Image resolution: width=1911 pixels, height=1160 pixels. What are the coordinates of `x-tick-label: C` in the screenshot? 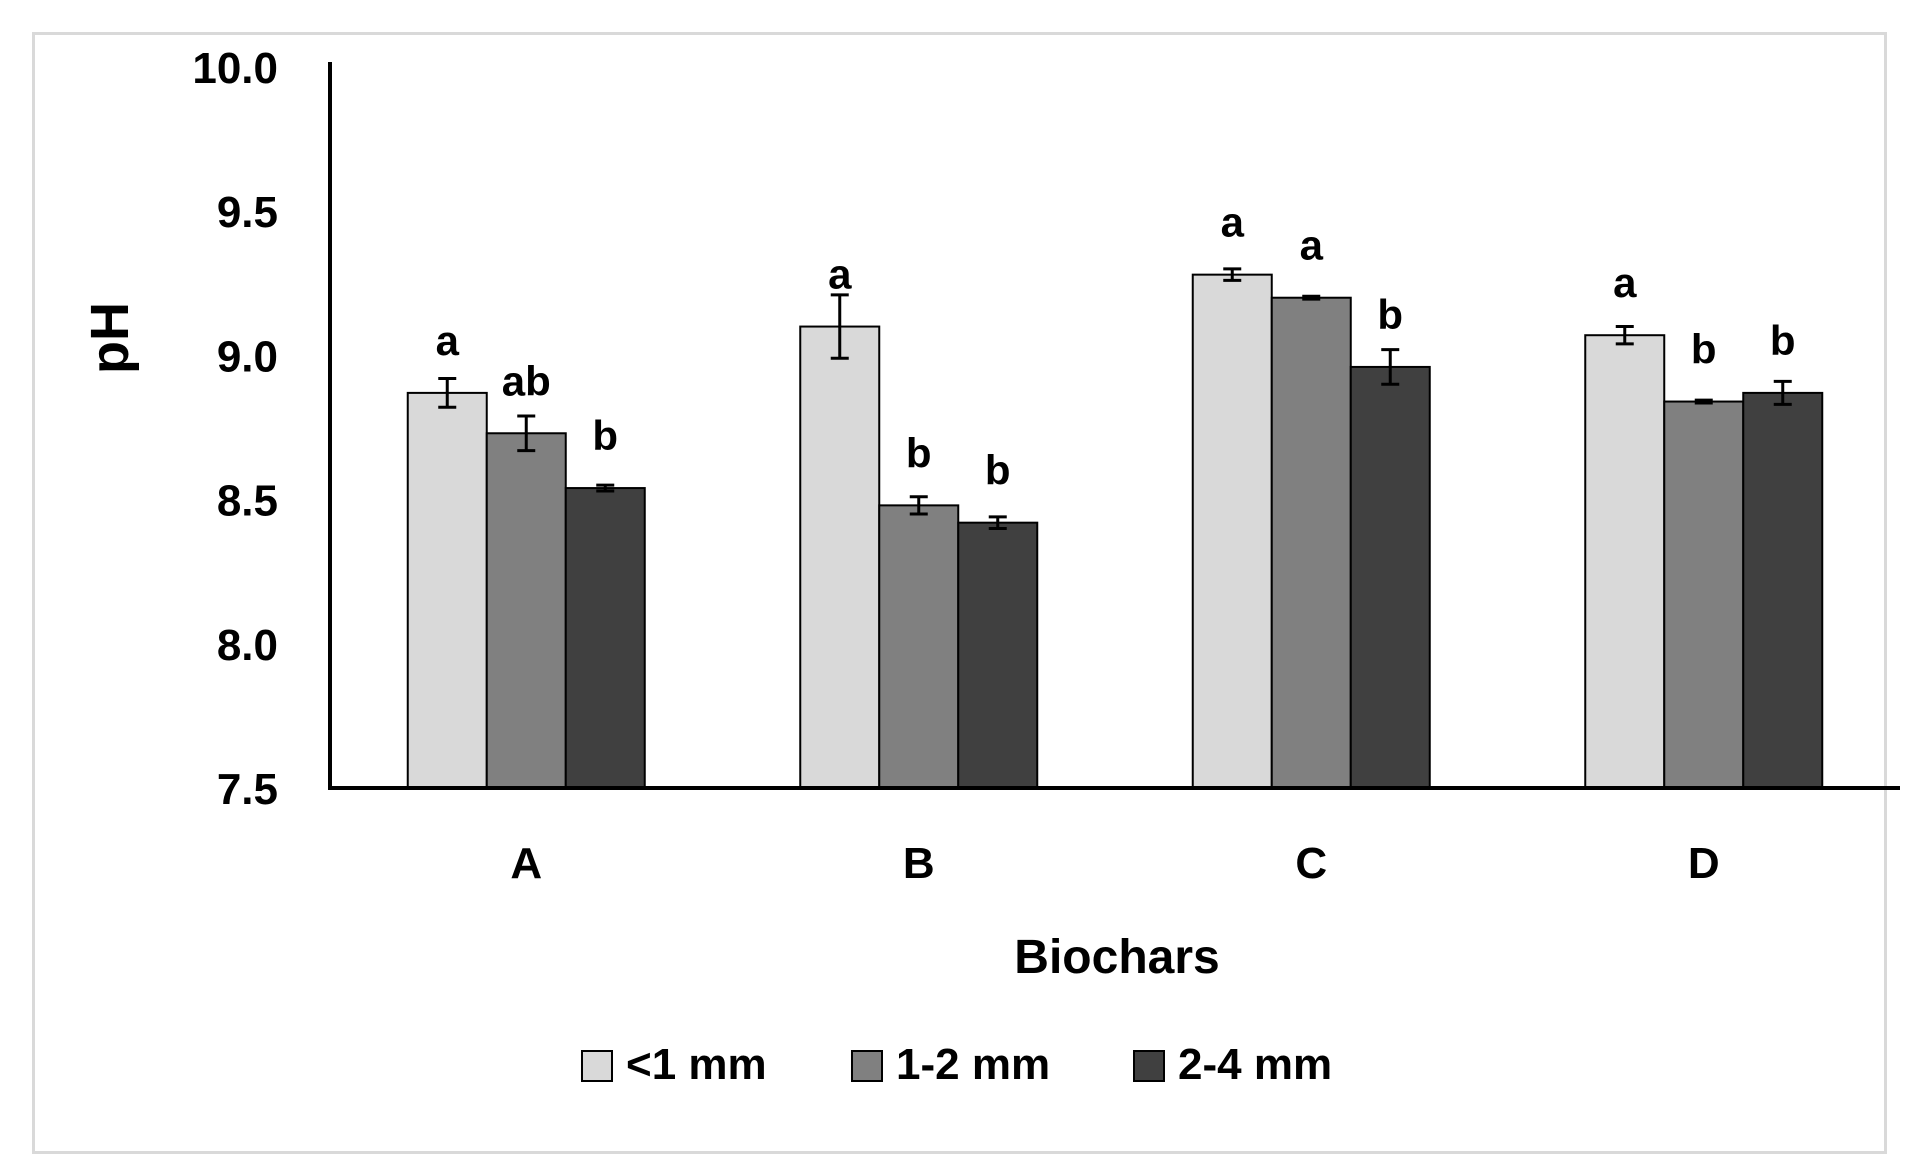 It's located at (1311, 863).